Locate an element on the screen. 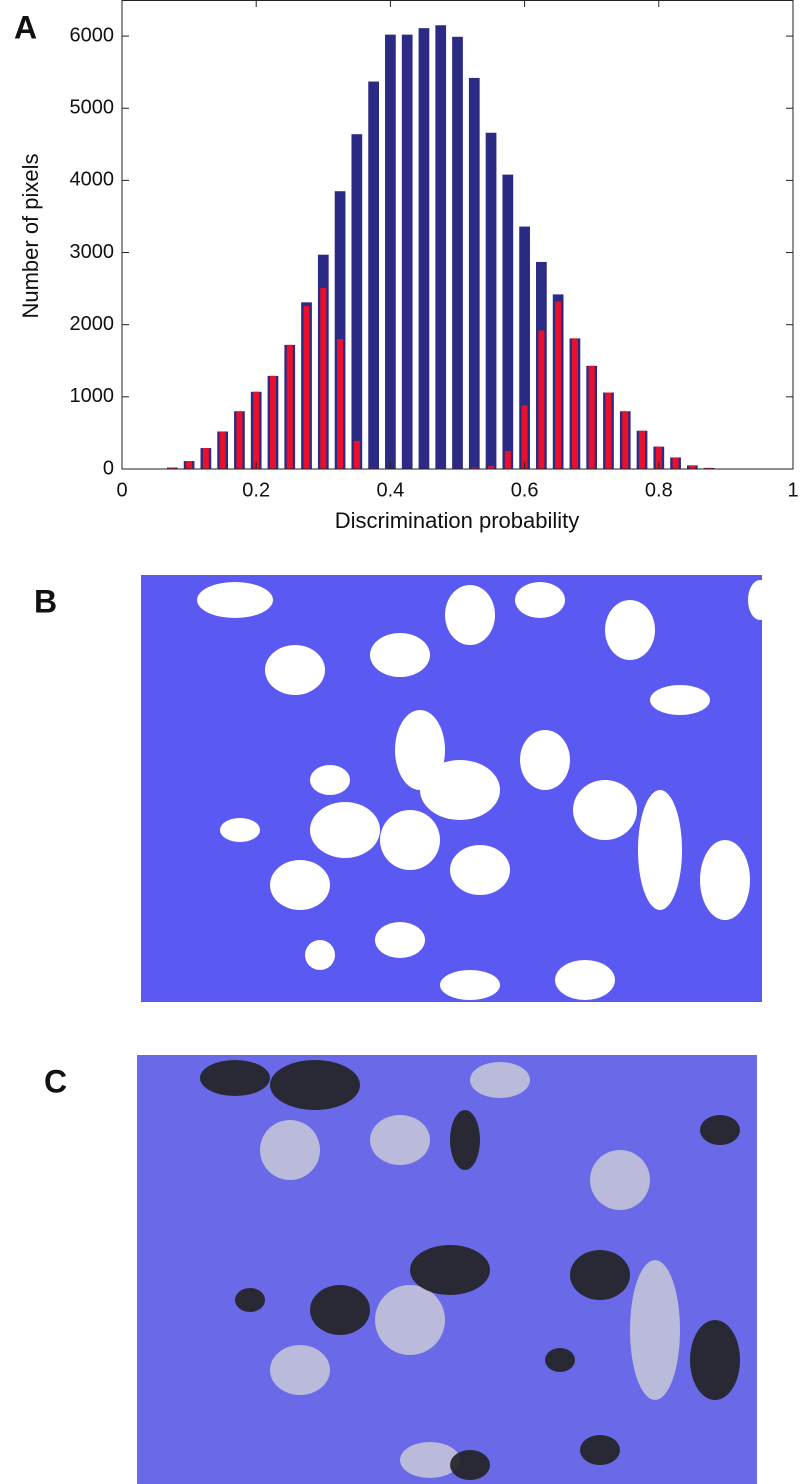  x-tick-label: 1 is located at coordinates (792, 490).